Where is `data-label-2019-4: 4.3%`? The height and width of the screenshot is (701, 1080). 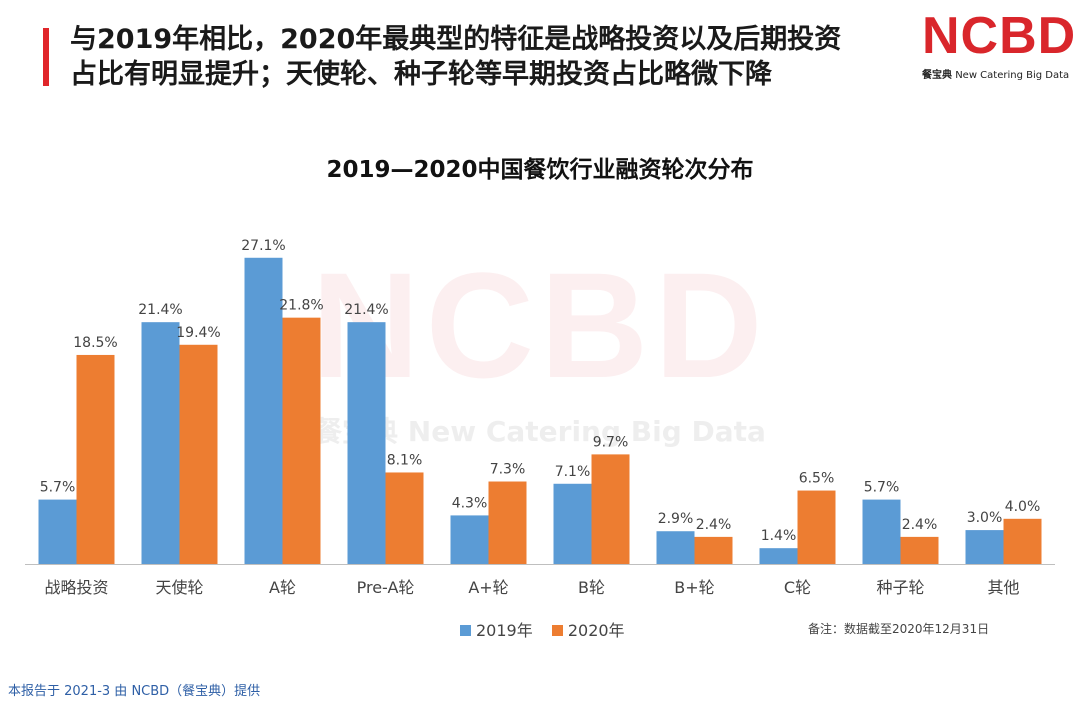
data-label-2019-4: 4.3% is located at coordinates (470, 503).